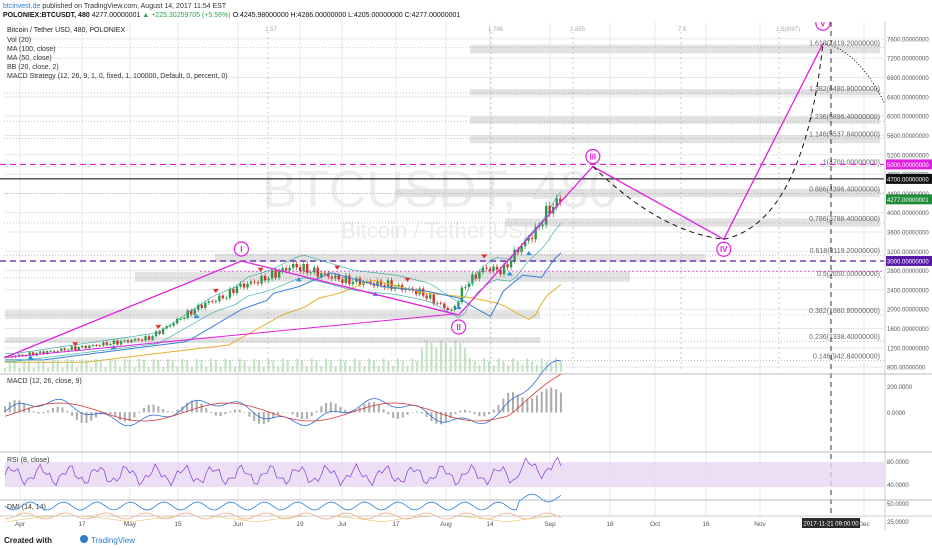 Image resolution: width=932 pixels, height=550 pixels. What do you see at coordinates (724, 249) in the screenshot?
I see `wave-label: IV` at bounding box center [724, 249].